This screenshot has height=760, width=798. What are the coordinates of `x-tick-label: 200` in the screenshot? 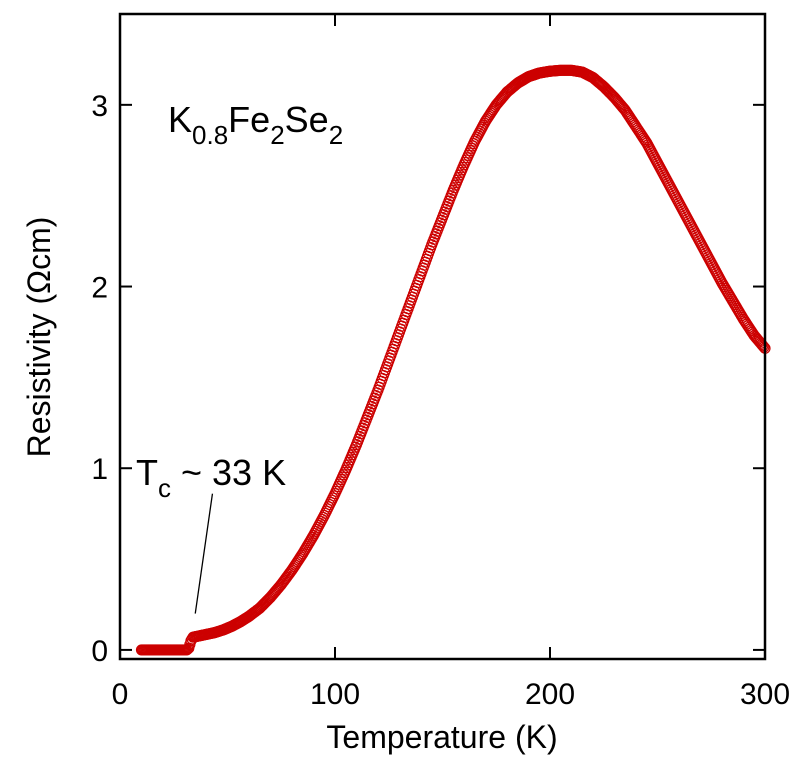 It's located at (550, 694).